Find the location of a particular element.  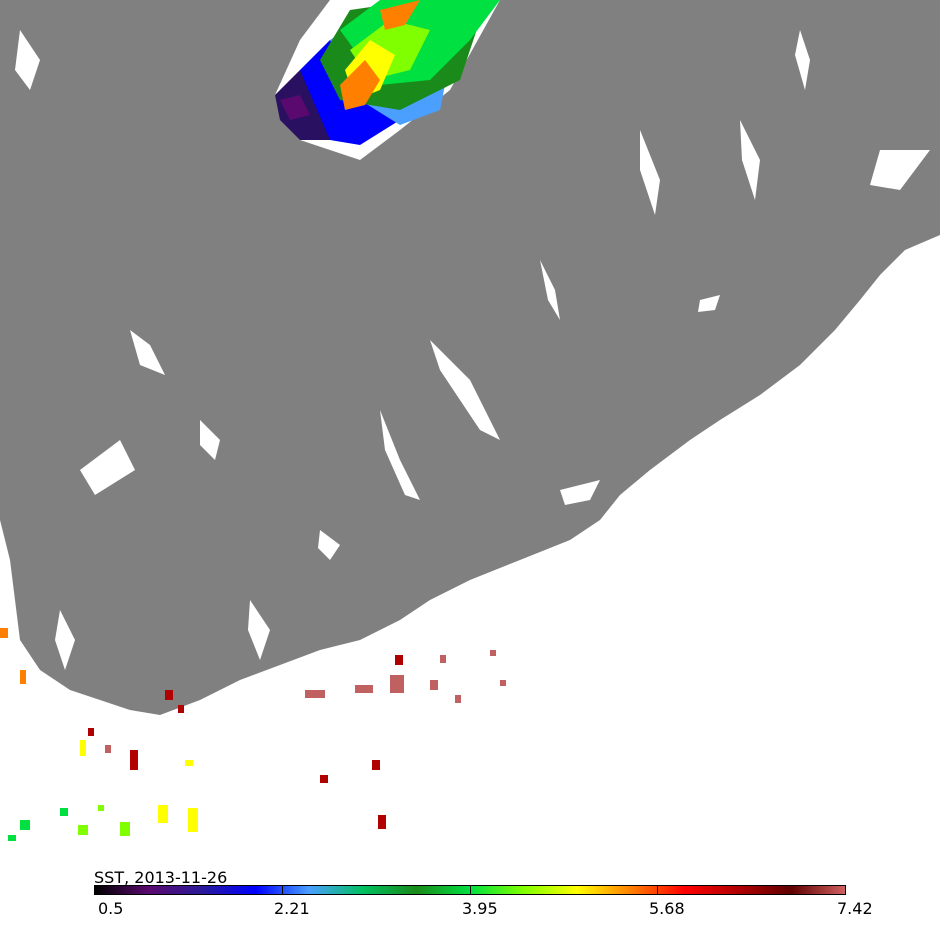

colorbar-tick-label: 3.95 is located at coordinates (480, 908).